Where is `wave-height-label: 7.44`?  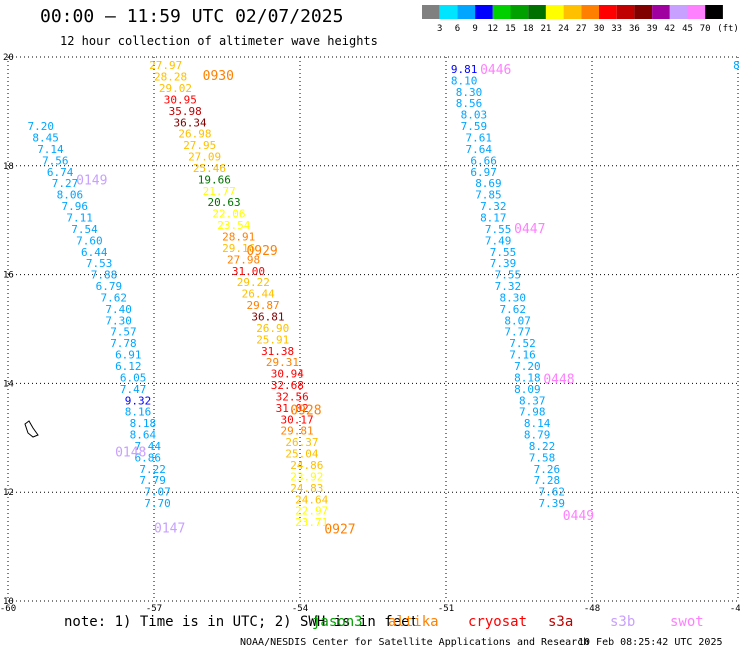
wave-height-label: 7.44 is located at coordinates (148, 446).